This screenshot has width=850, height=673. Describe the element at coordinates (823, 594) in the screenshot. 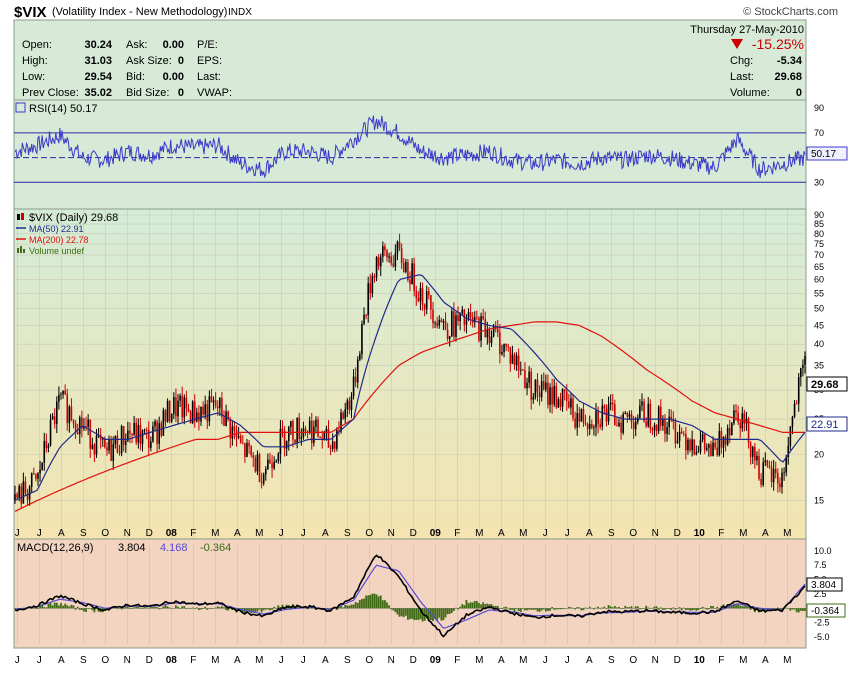

I see `macd-axis: 10.07.55.02.5-2.5-5.0` at that location.